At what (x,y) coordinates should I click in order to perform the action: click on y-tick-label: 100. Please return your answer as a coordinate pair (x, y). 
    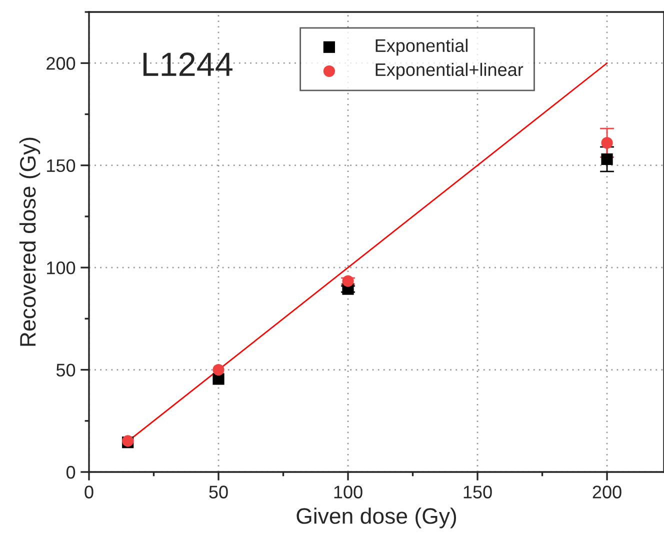
    Looking at the image, I should click on (61, 267).